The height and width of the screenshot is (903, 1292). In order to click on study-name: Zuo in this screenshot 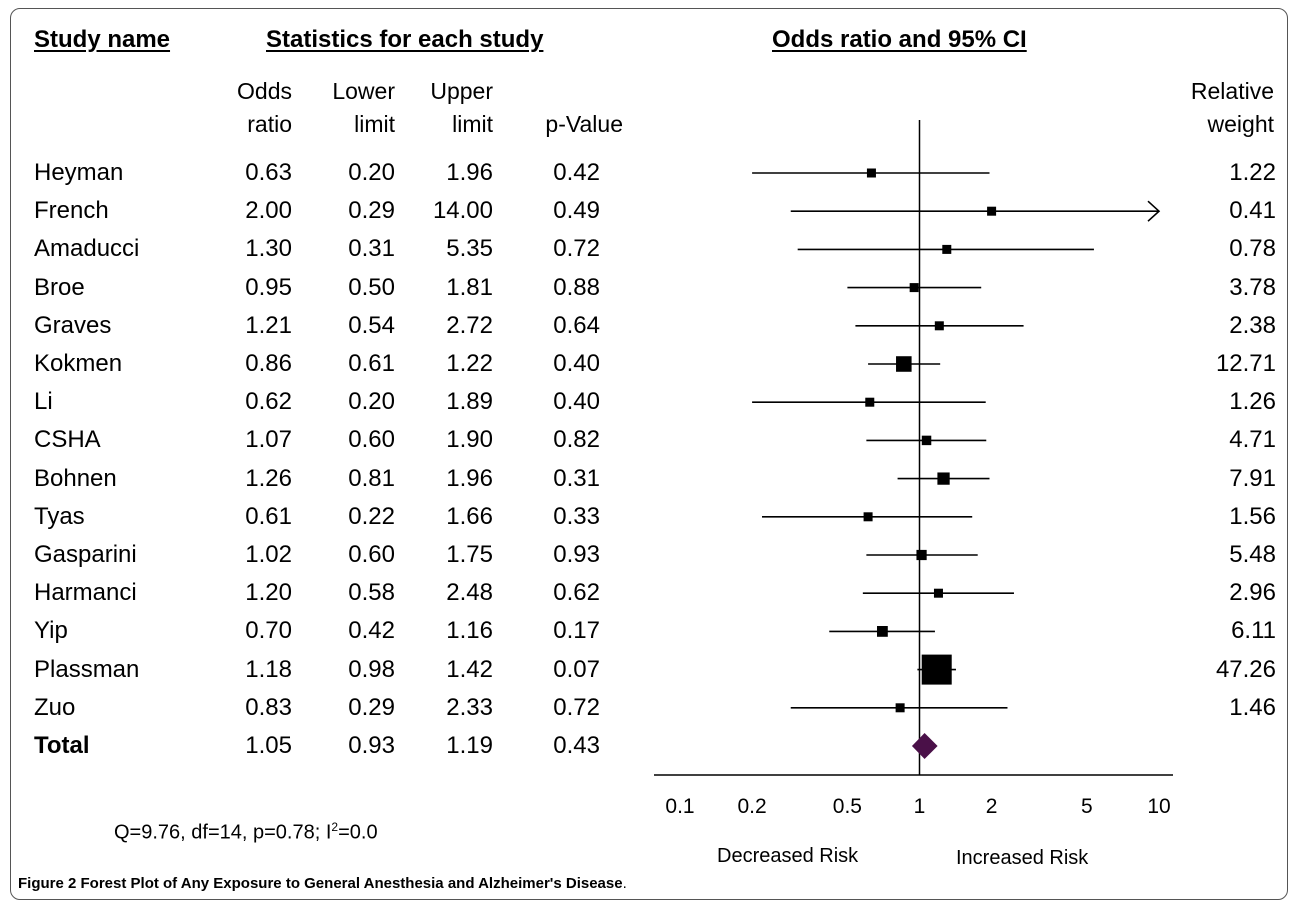, I will do `click(55, 707)`.